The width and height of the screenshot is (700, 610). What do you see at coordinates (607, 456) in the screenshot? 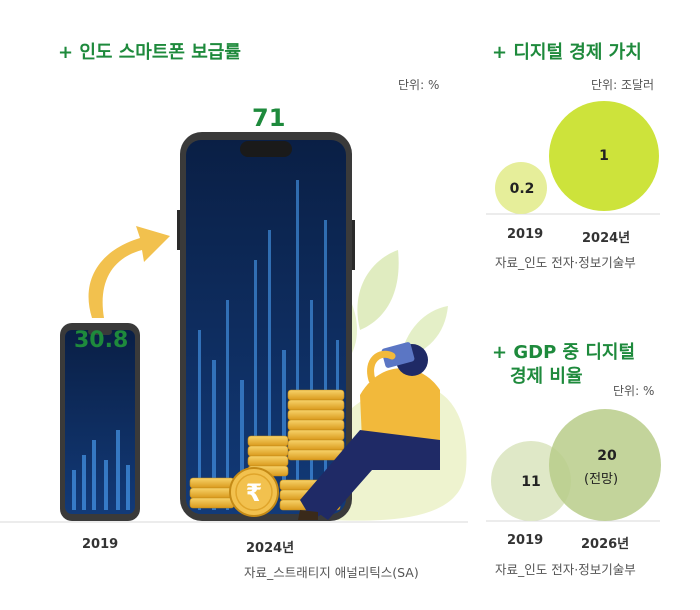
I see `gdp-share-2026-value-label: 20` at bounding box center [607, 456].